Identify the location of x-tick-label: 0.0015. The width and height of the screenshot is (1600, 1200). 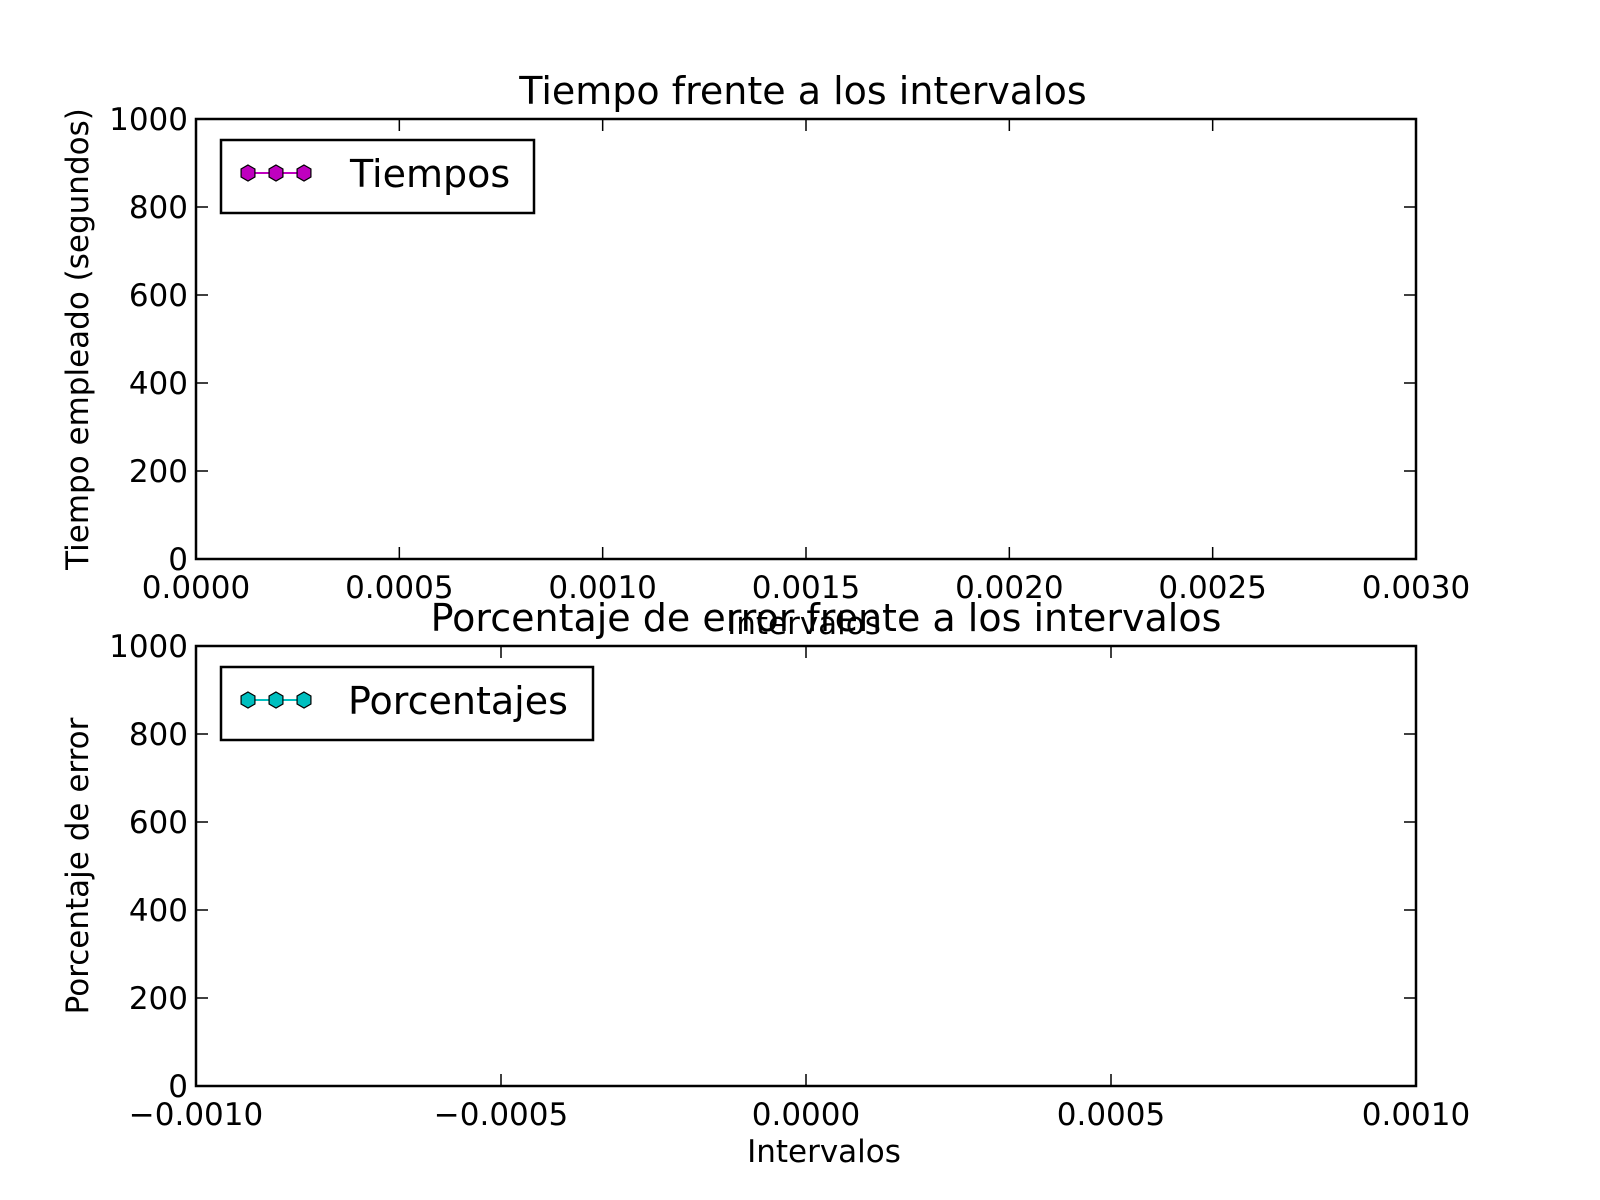
(806, 588).